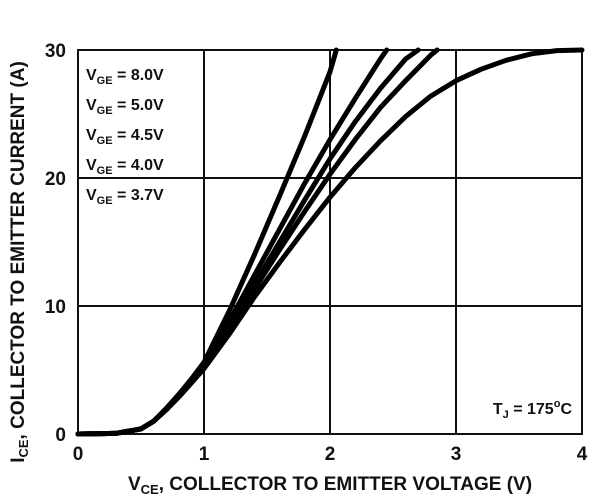 The width and height of the screenshot is (590, 501). What do you see at coordinates (125, 77) in the screenshot?
I see `legend-entry: VGE = 8.0V` at bounding box center [125, 77].